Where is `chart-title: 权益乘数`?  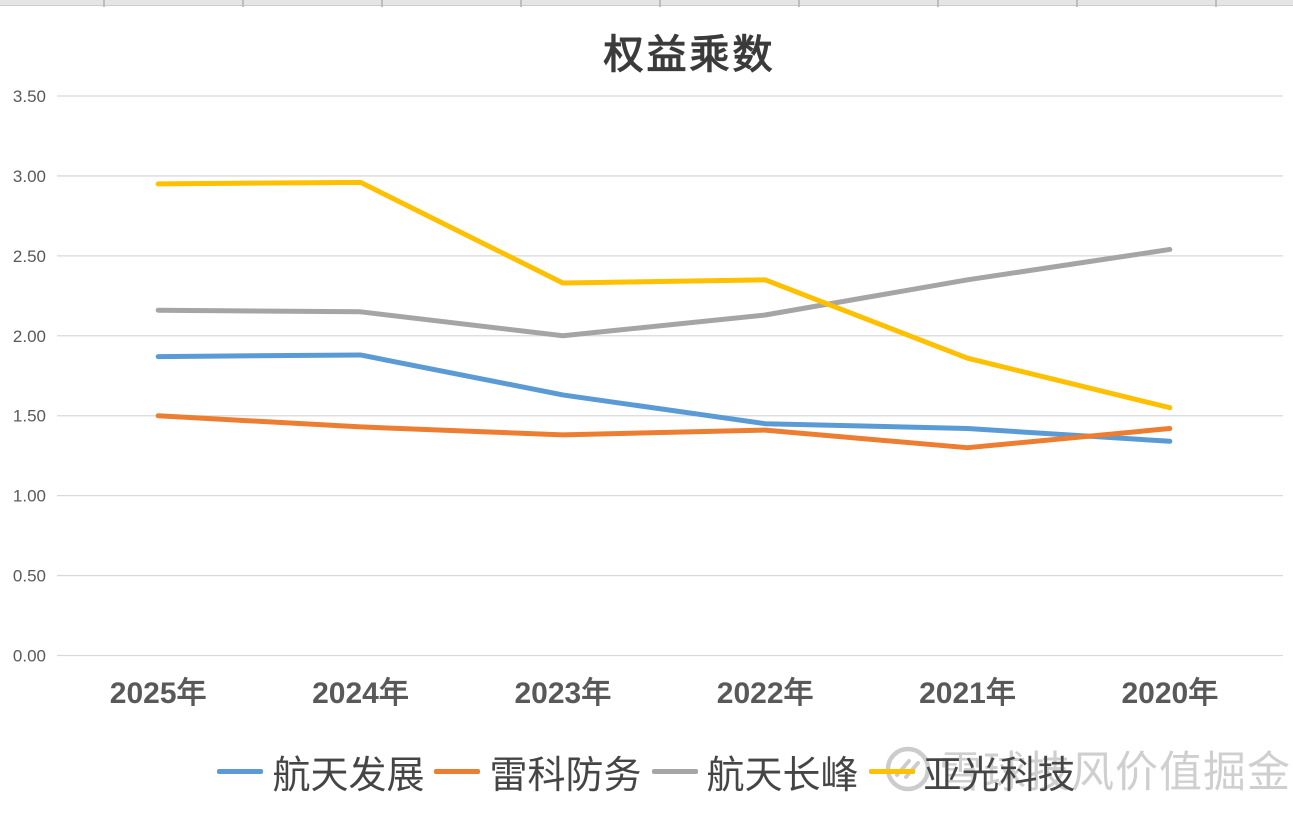 chart-title: 权益乘数 is located at coordinates (689, 54).